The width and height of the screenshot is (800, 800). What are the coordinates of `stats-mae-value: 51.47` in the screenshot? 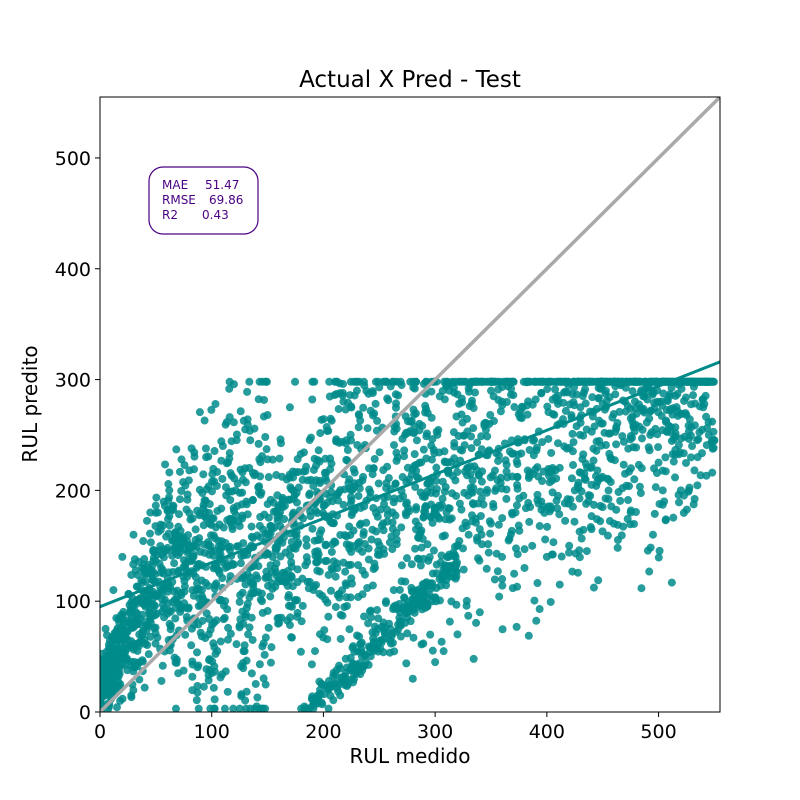 It's located at (222, 185).